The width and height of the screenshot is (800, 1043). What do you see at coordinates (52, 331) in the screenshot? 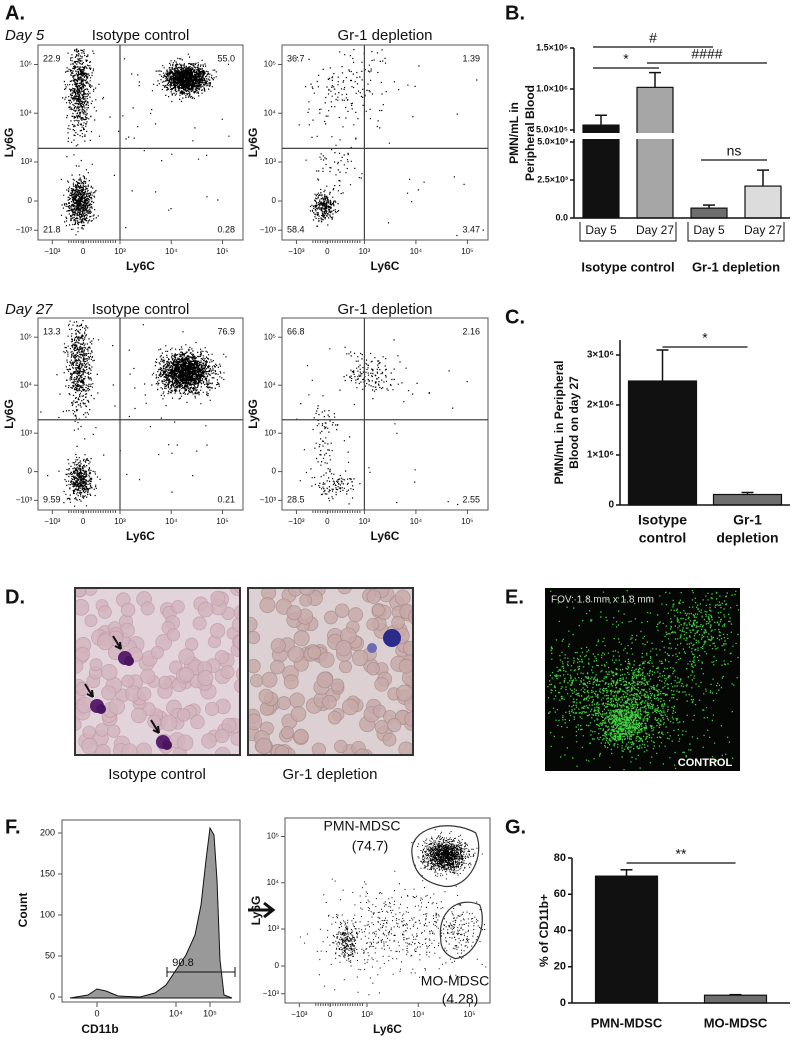
I see `quadrant-value: 13.3` at bounding box center [52, 331].